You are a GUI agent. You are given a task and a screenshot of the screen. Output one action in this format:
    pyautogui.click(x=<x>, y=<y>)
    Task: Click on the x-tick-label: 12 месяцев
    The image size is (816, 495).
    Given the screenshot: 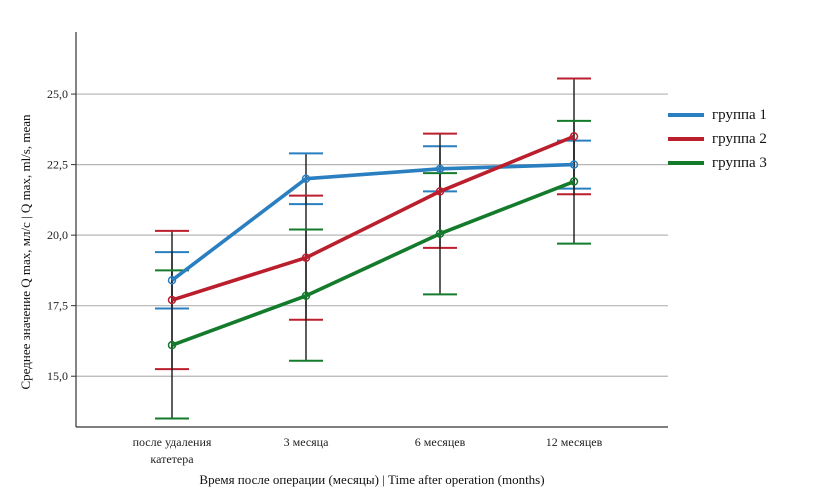 What is the action you would take?
    pyautogui.click(x=574, y=442)
    